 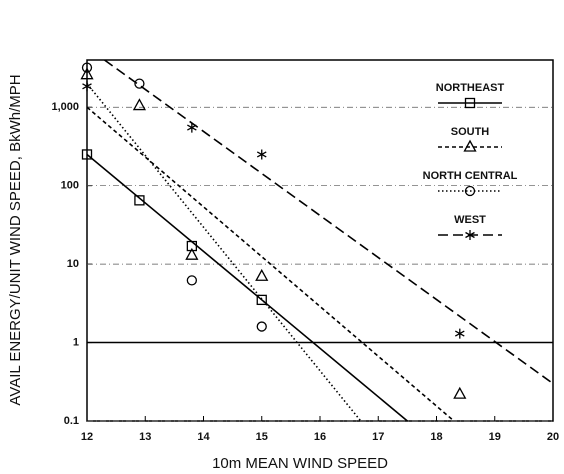 I want to click on x-tick-label: 16, so click(x=320, y=437).